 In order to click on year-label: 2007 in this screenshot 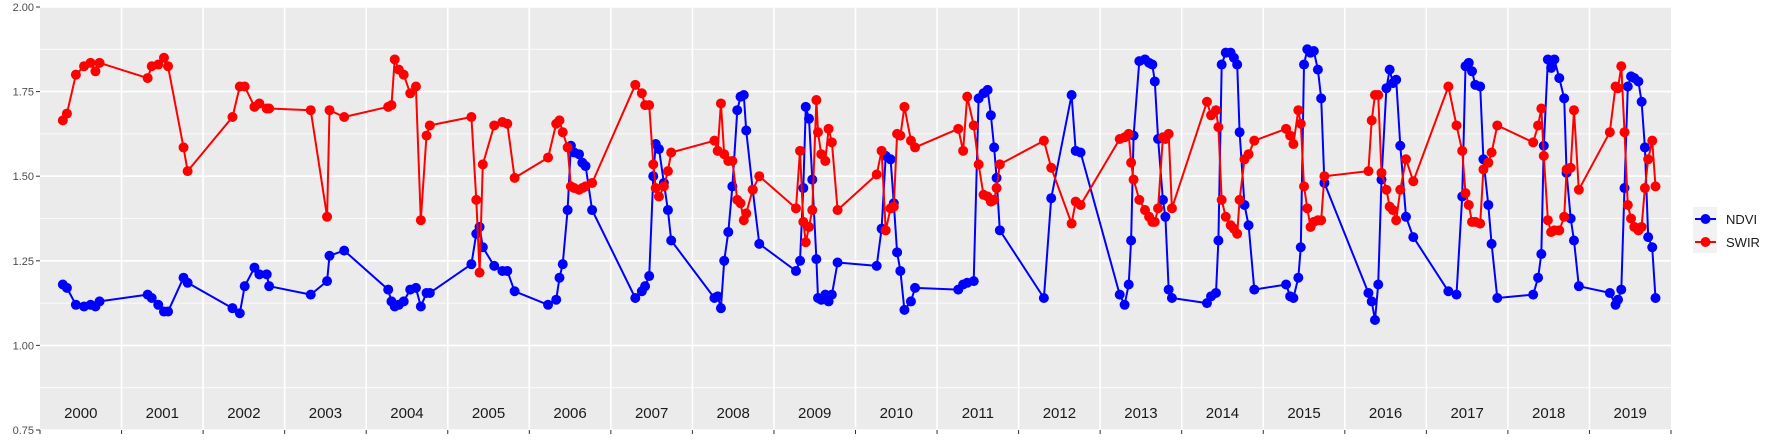, I will do `click(651, 413)`.